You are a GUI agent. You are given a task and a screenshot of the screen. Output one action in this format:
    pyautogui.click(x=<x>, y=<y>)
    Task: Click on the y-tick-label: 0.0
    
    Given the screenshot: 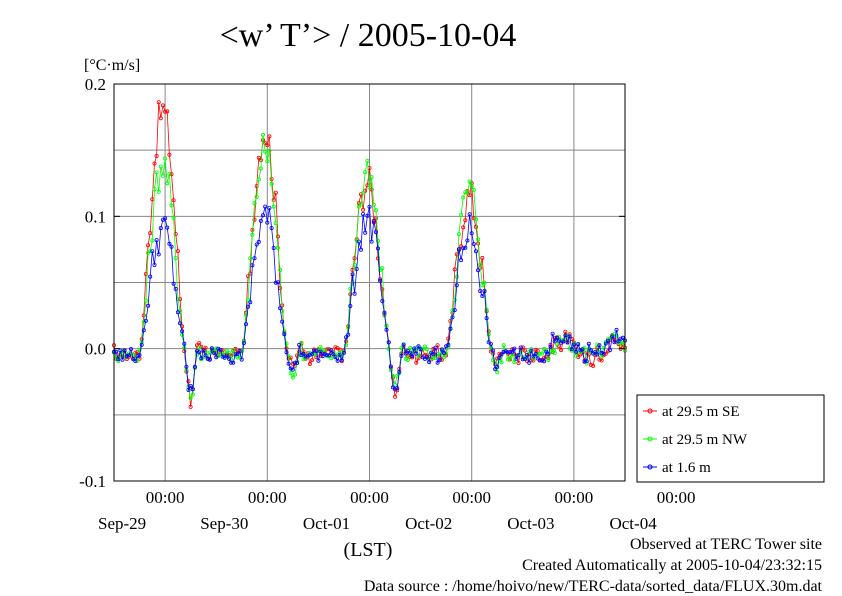 What is the action you would take?
    pyautogui.click(x=95, y=349)
    